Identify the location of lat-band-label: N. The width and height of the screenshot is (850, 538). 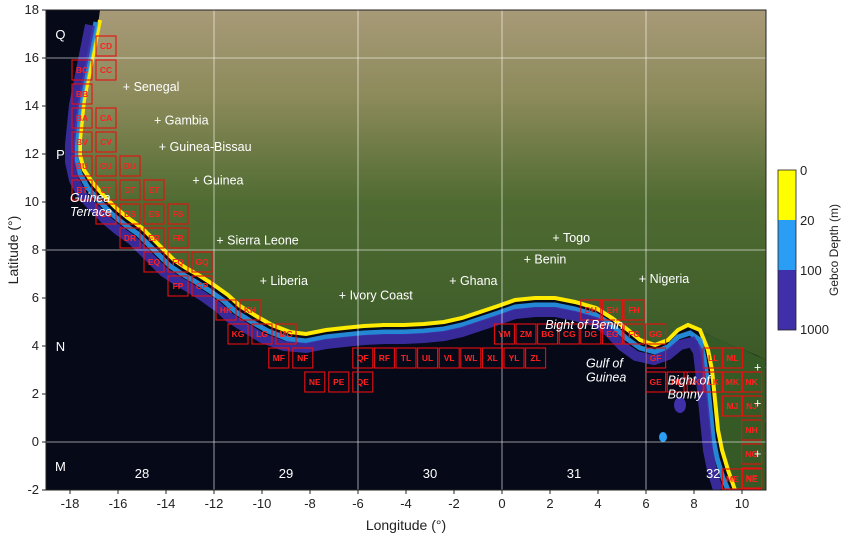
(60, 346).